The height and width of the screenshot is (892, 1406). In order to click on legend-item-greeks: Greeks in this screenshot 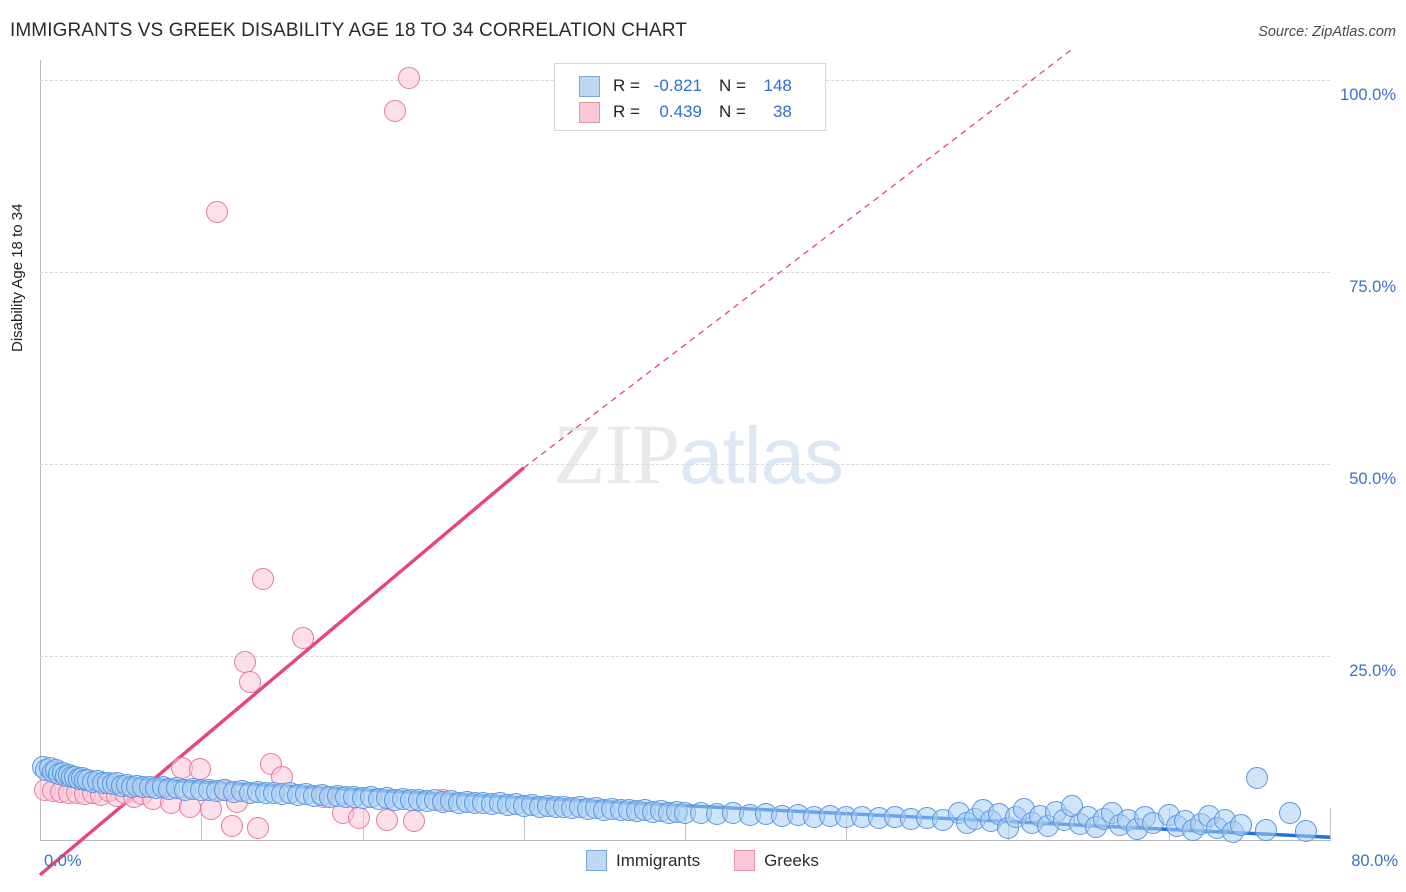, I will do `click(776, 860)`.